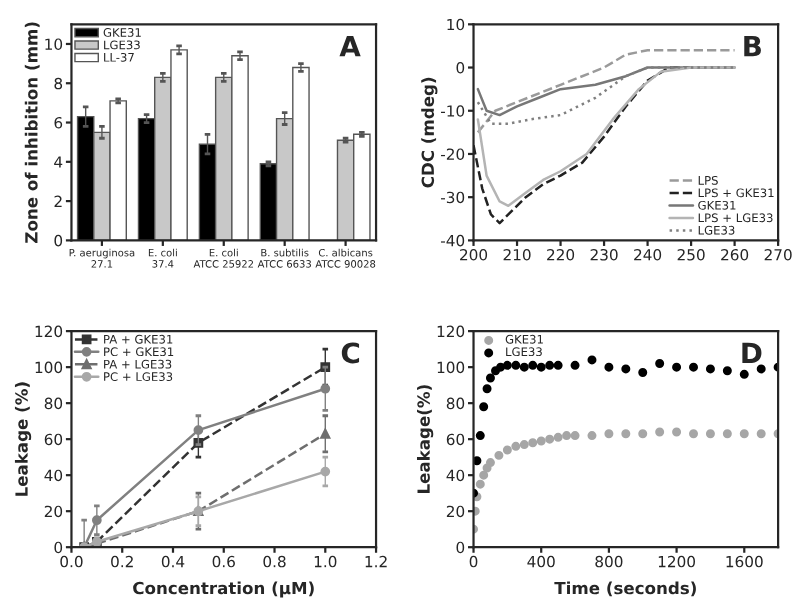  What do you see at coordinates (429, 132) in the screenshot?
I see `y-axis-title: CDC (mdeg)` at bounding box center [429, 132].